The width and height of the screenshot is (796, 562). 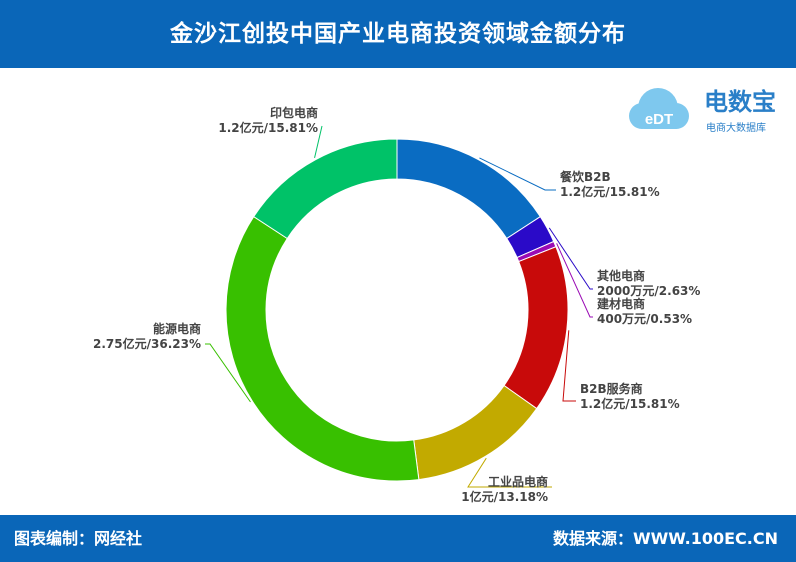 I want to click on footer-source: 数据来源：WWW.100EC.CN, so click(x=665, y=538).